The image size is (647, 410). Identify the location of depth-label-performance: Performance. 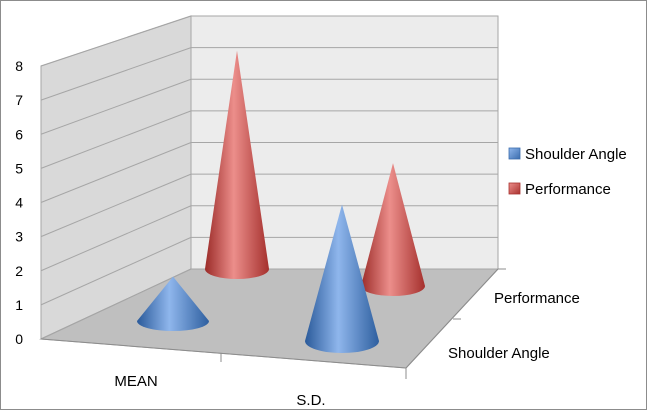
(537, 298).